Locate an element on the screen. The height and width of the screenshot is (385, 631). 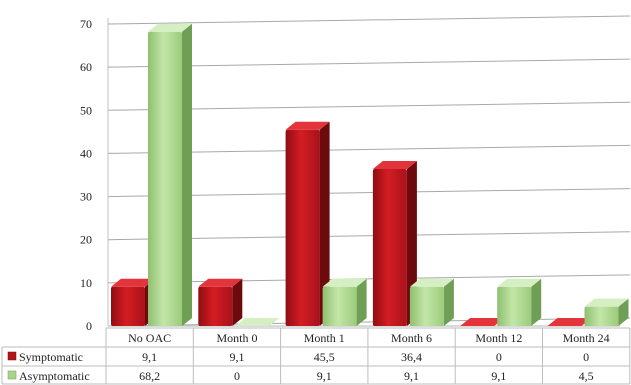
y-tick-label: 60 is located at coordinates (86, 67).